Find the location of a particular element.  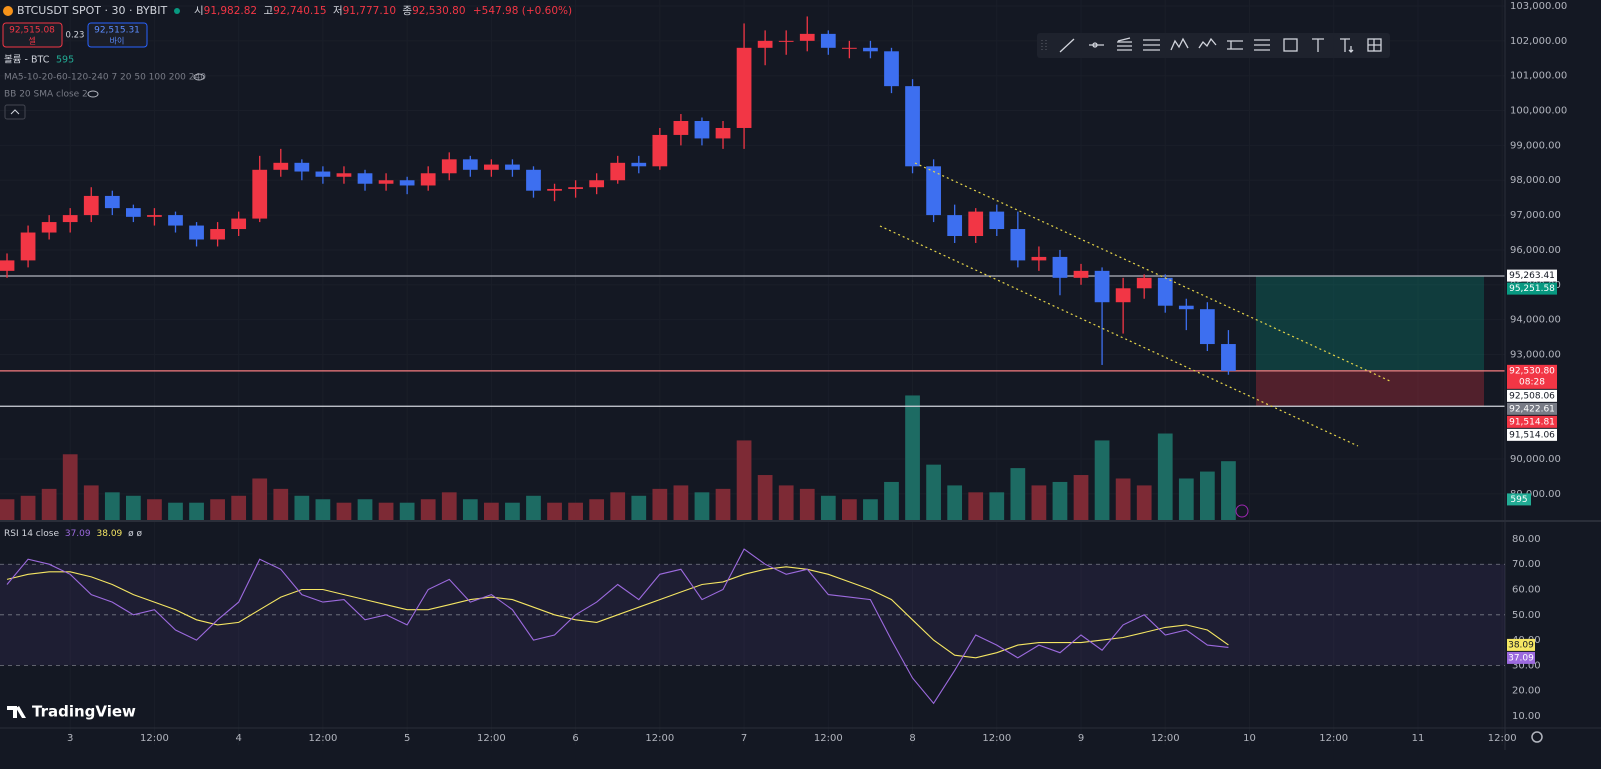

tool-fib is located at coordinates (1124, 44).